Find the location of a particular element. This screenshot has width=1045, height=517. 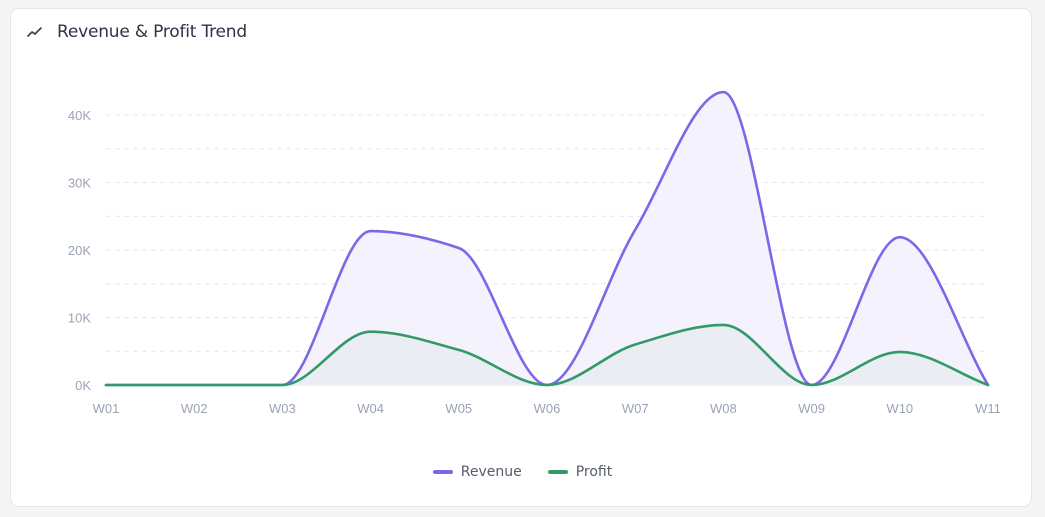

y-tick-label: 20K is located at coordinates (79, 250).